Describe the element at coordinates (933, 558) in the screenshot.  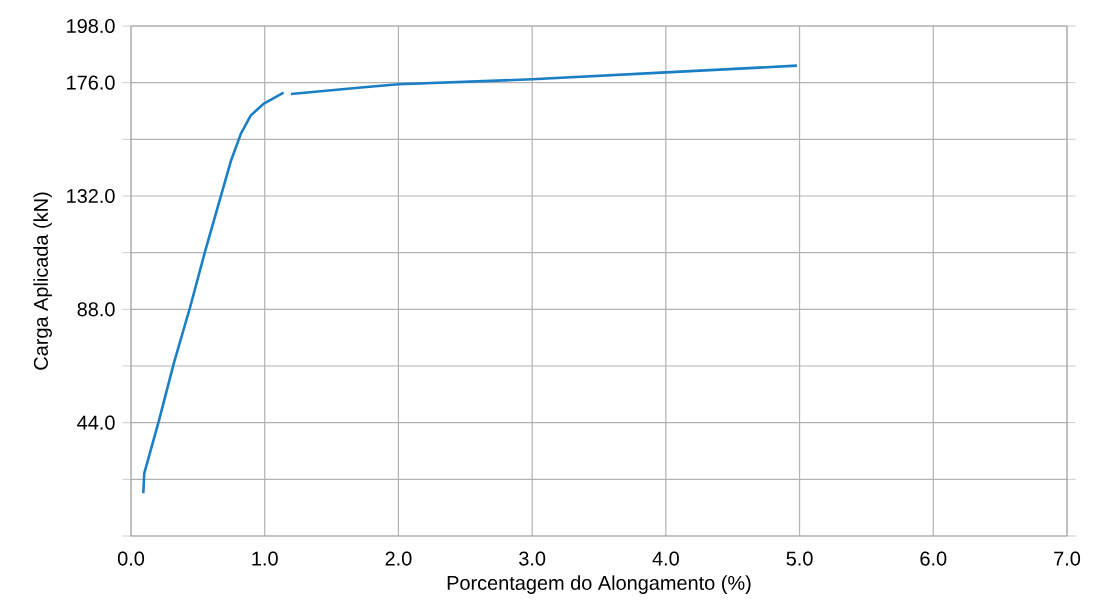
I see `x-tick-label: 6.0` at that location.